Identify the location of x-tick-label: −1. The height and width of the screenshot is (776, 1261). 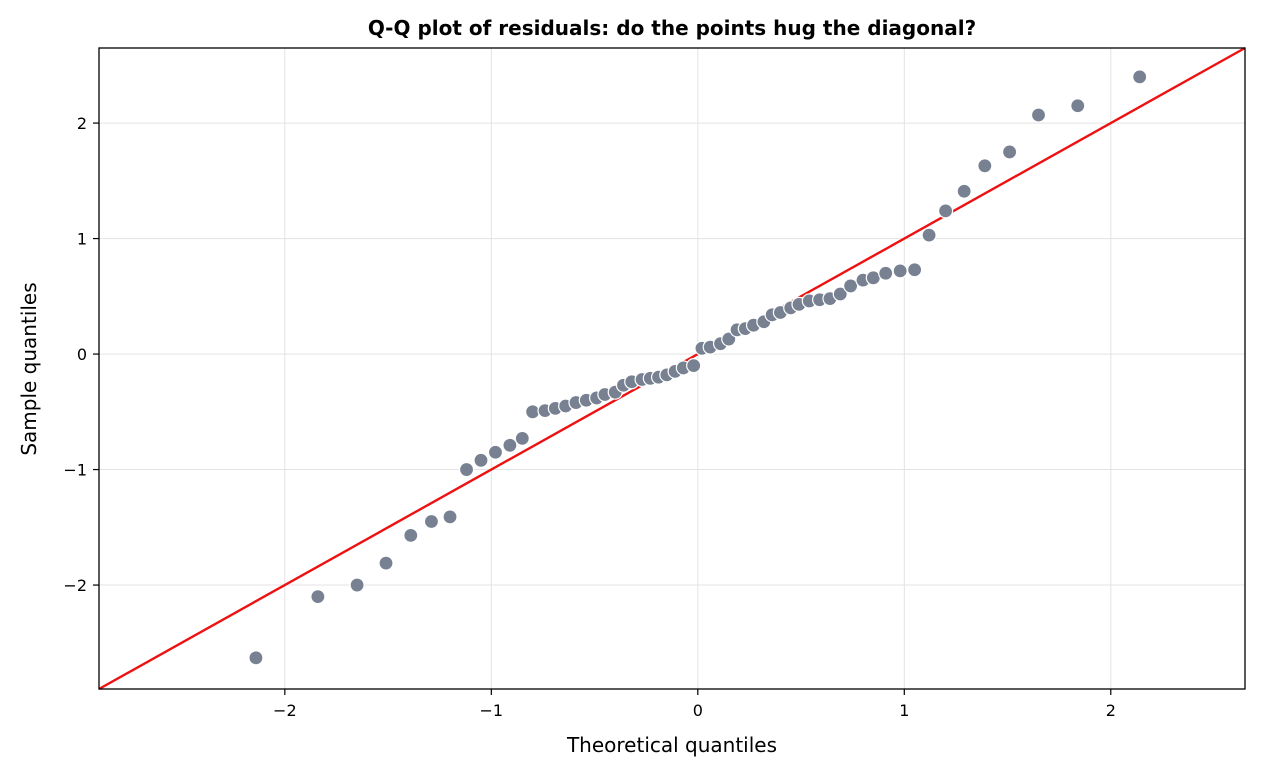
(492, 710).